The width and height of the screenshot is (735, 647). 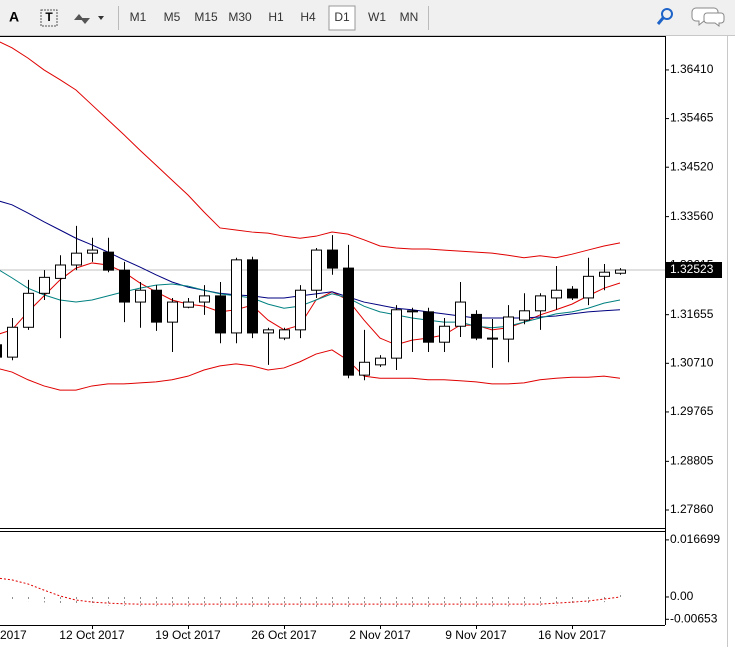 I want to click on y-tick-label: 1.35465, so click(x=692, y=118).